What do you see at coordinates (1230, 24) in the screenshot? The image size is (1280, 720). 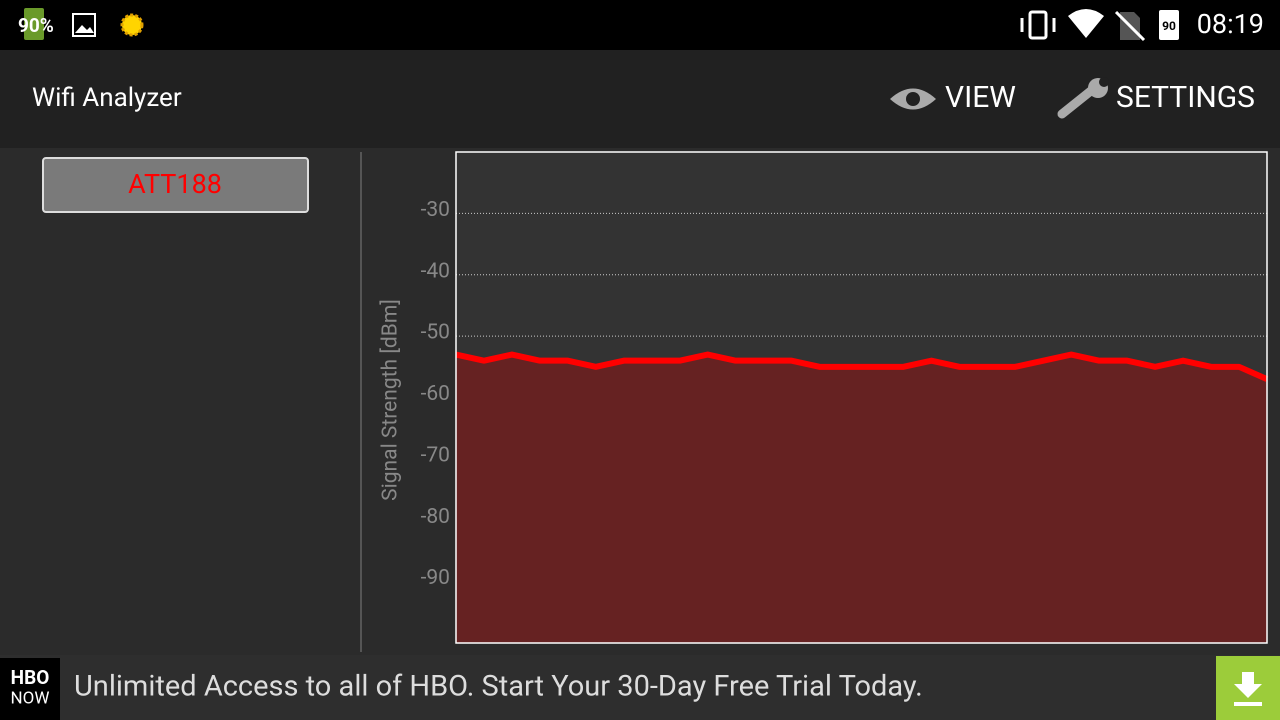 I see `clock: 08:19` at bounding box center [1230, 24].